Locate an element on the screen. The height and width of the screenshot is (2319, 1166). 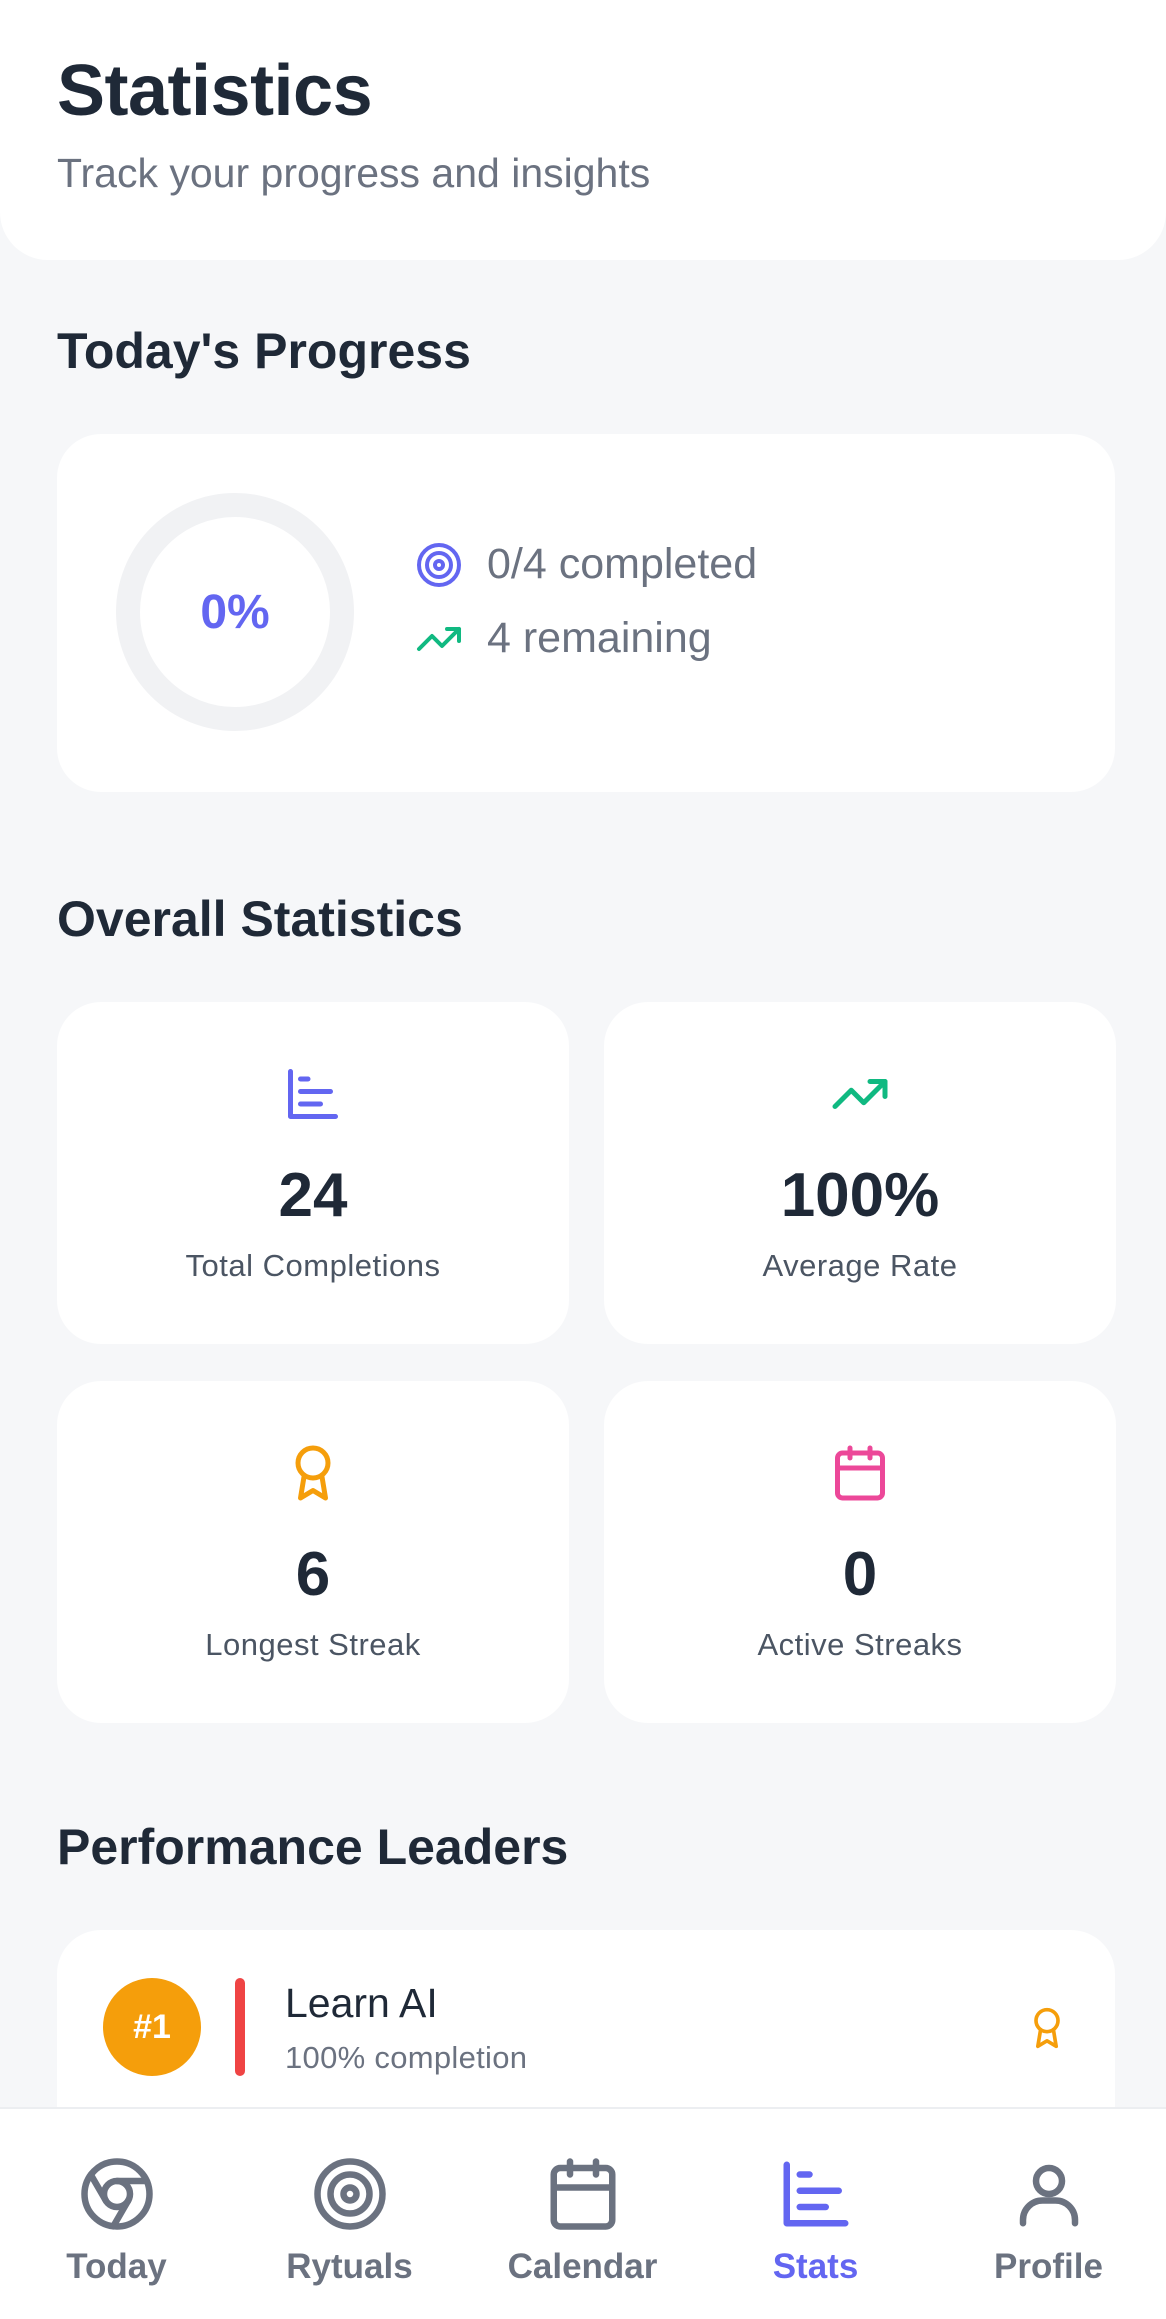
nav-stats: Stats is located at coordinates (815, 2214).